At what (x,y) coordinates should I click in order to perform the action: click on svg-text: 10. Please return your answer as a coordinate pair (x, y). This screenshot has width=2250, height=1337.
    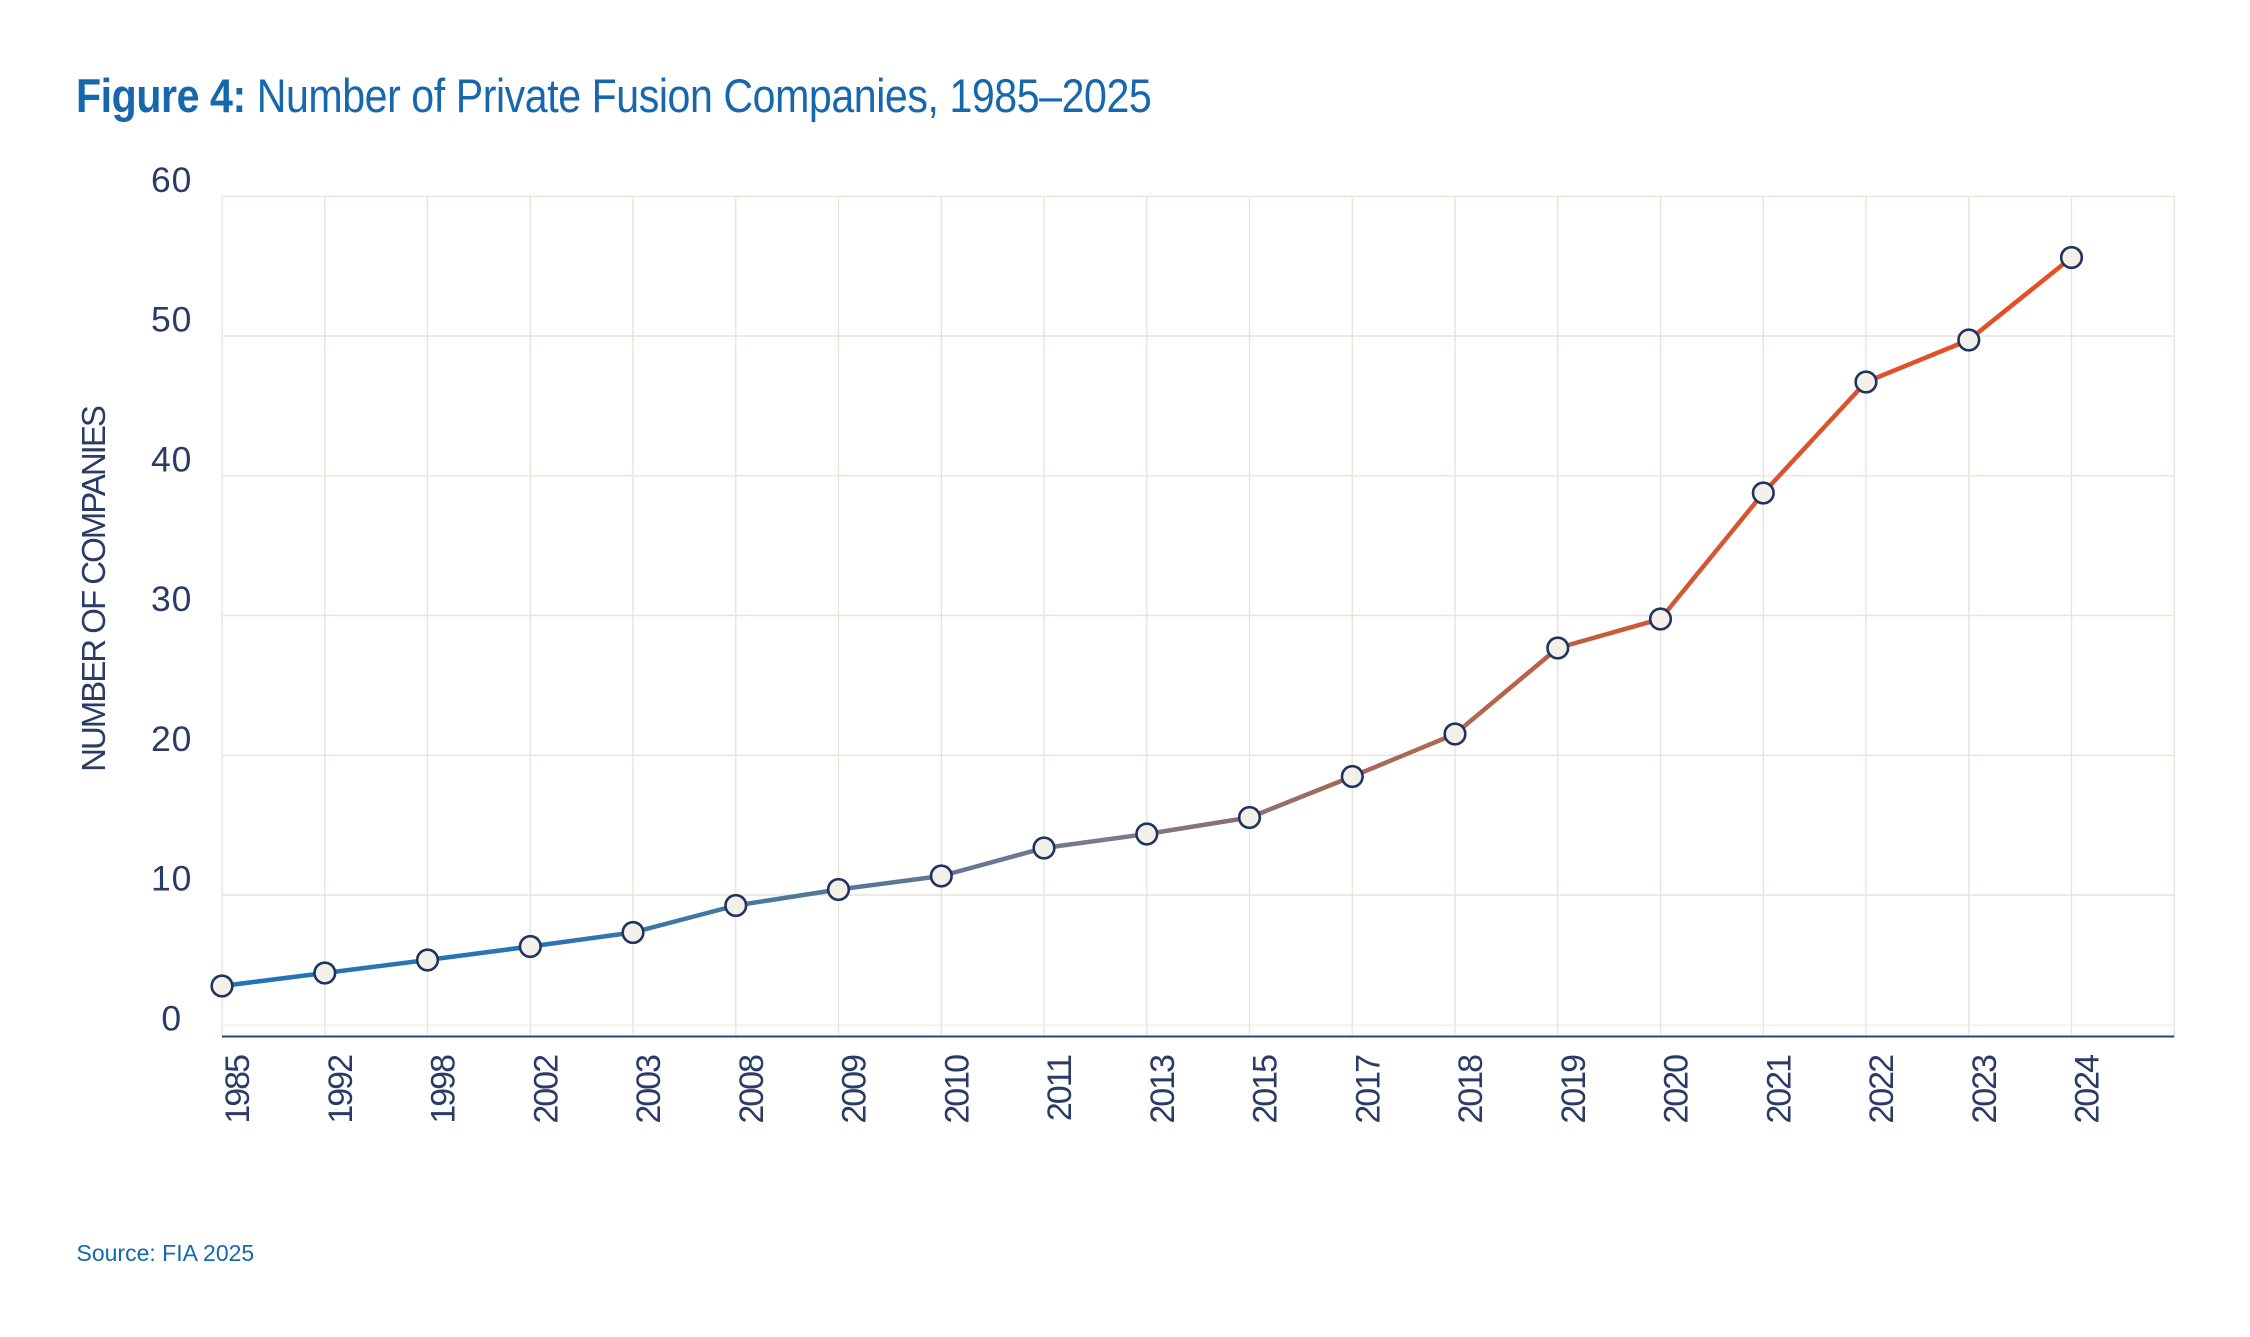
    Looking at the image, I should click on (172, 879).